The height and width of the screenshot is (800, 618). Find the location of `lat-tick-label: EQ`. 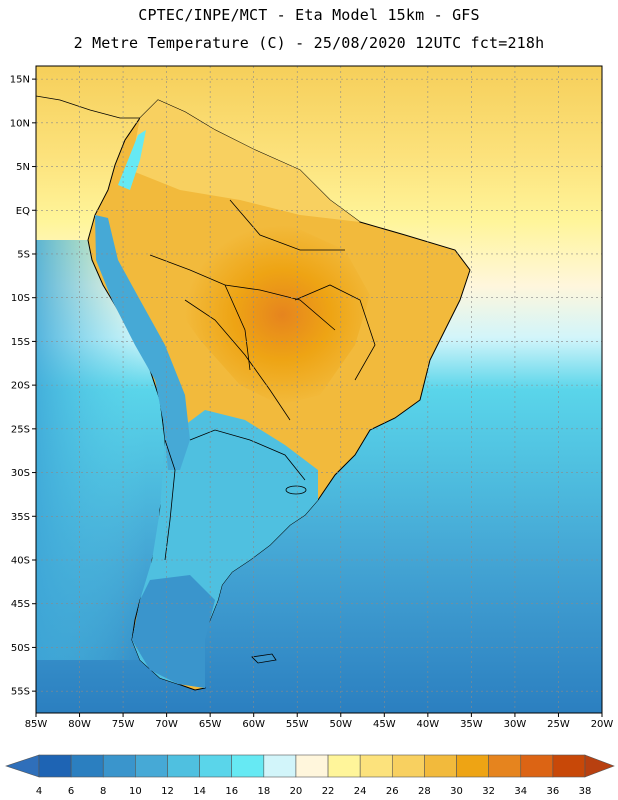

lat-tick-label: EQ is located at coordinates (23, 211).